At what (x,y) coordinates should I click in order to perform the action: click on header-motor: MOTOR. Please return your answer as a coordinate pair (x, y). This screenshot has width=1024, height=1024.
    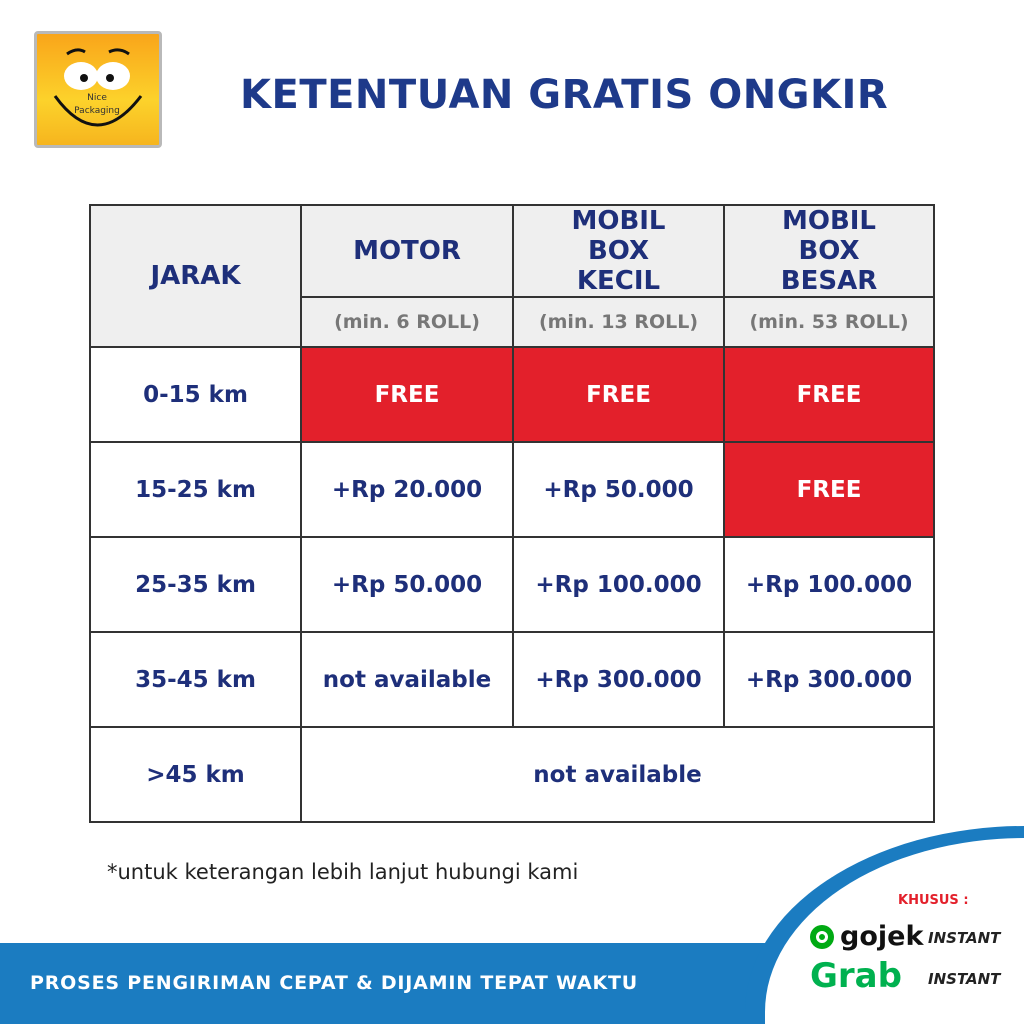
    Looking at the image, I should click on (407, 251).